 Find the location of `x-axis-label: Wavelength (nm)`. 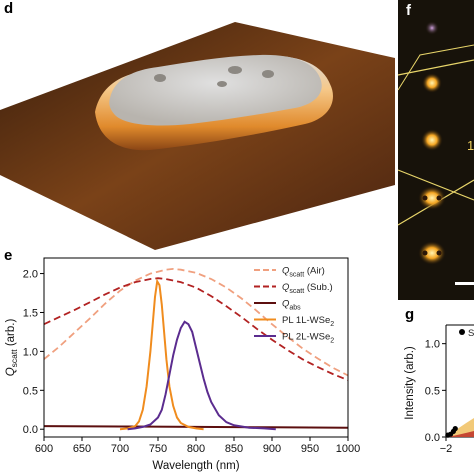

x-axis-label: Wavelength (nm) is located at coordinates (195, 466).